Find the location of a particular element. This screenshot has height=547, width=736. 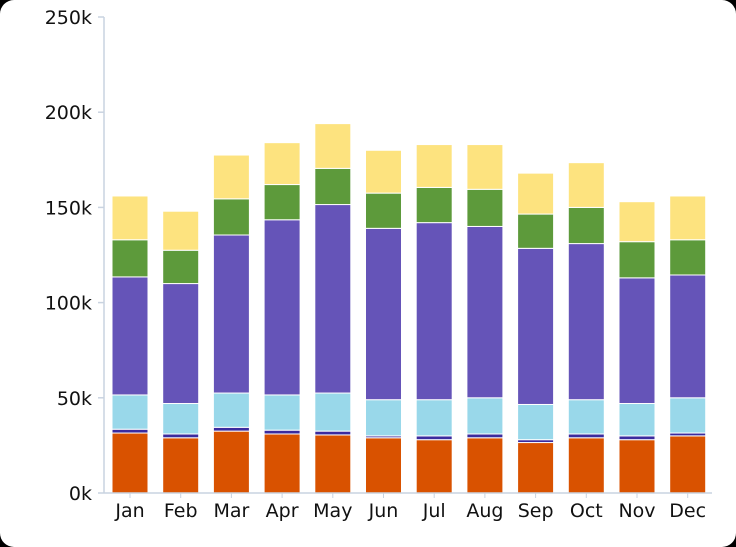

x-tick-label: Apr is located at coordinates (282, 511).